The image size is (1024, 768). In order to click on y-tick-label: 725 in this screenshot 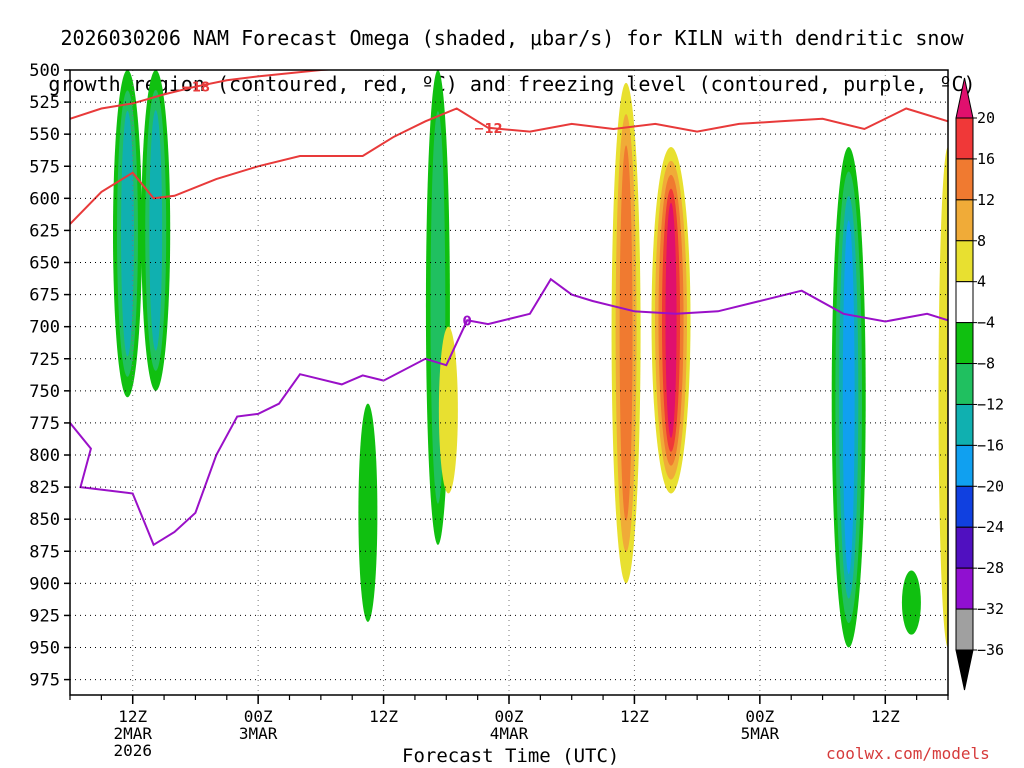, I will do `click(44, 360)`.